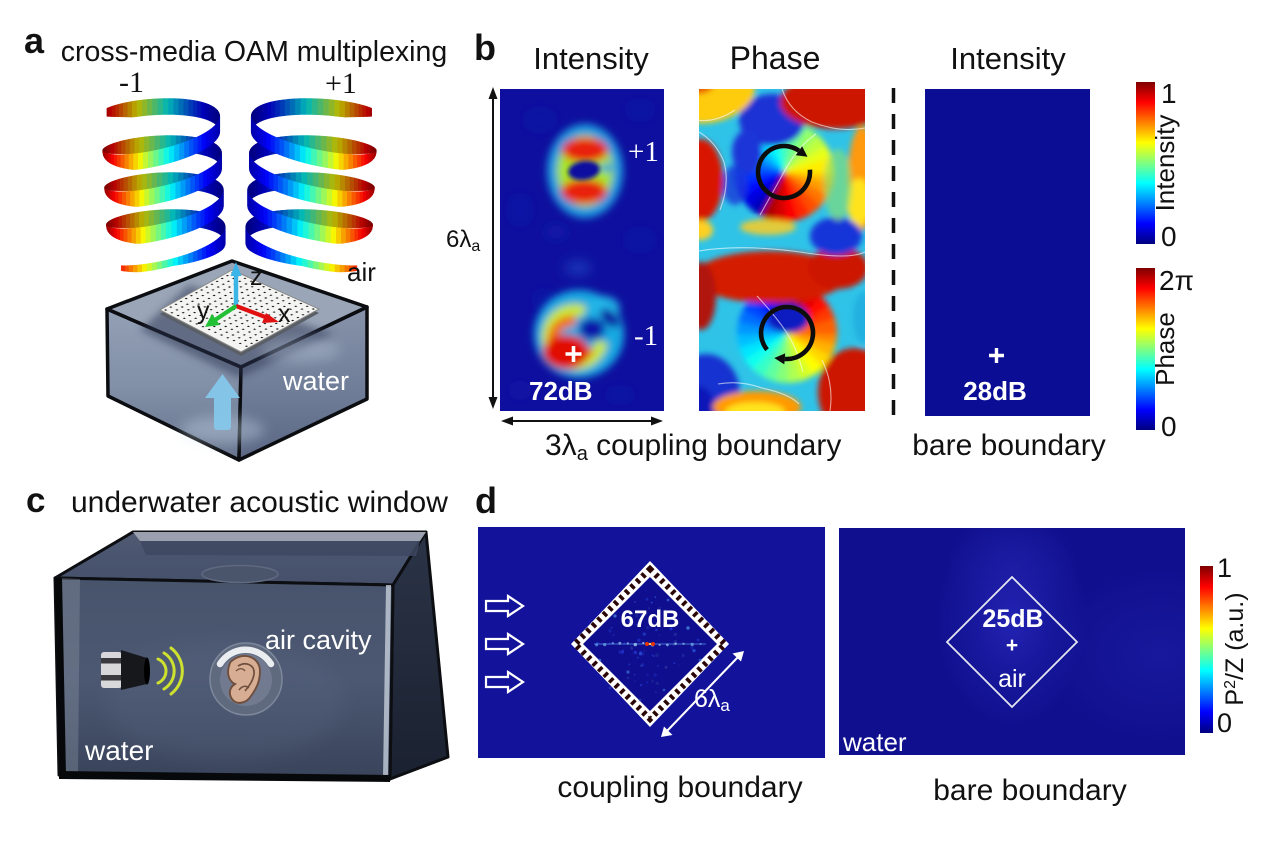 The image size is (1268, 846). I want to click on svg-text: 25dB, so click(1012, 619).